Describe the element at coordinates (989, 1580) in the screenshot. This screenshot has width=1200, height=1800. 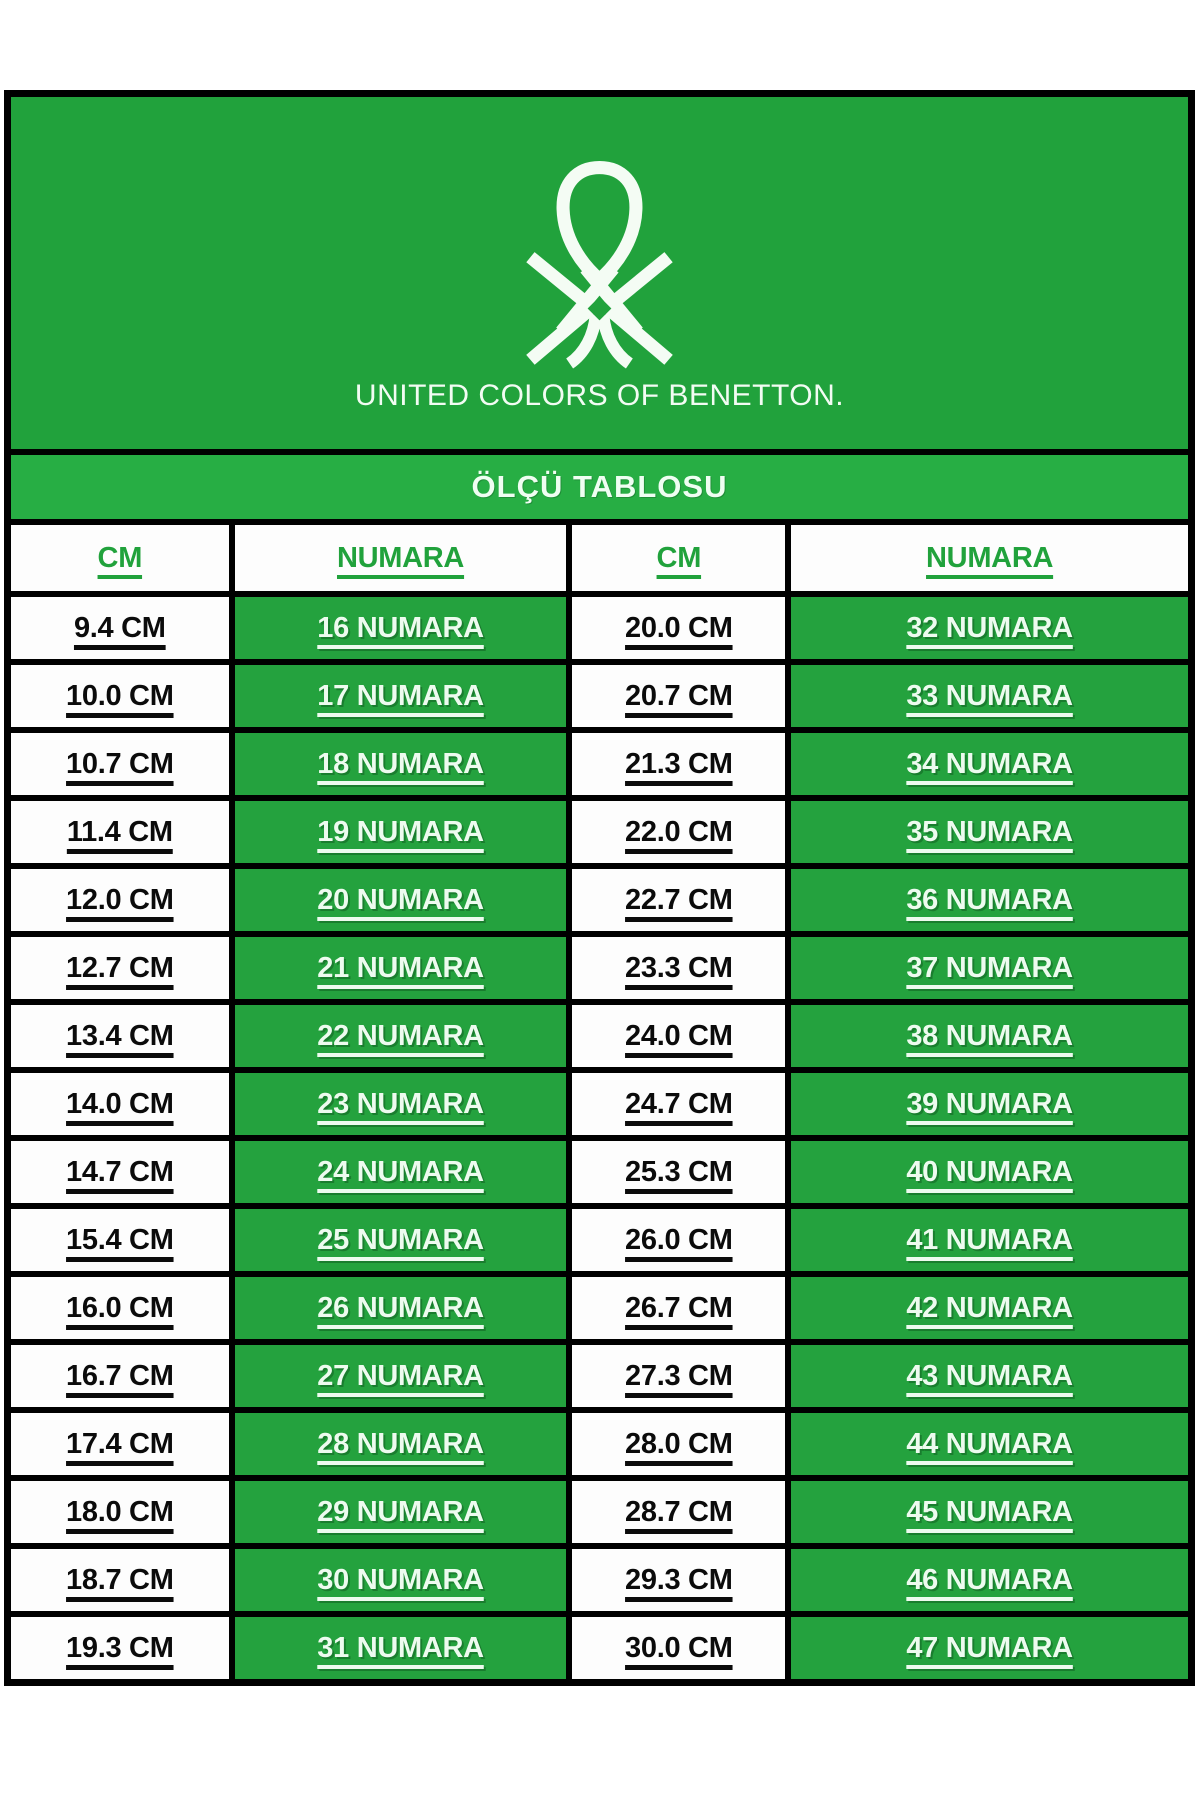
I see `numara-cell: 46 NUMARA` at that location.